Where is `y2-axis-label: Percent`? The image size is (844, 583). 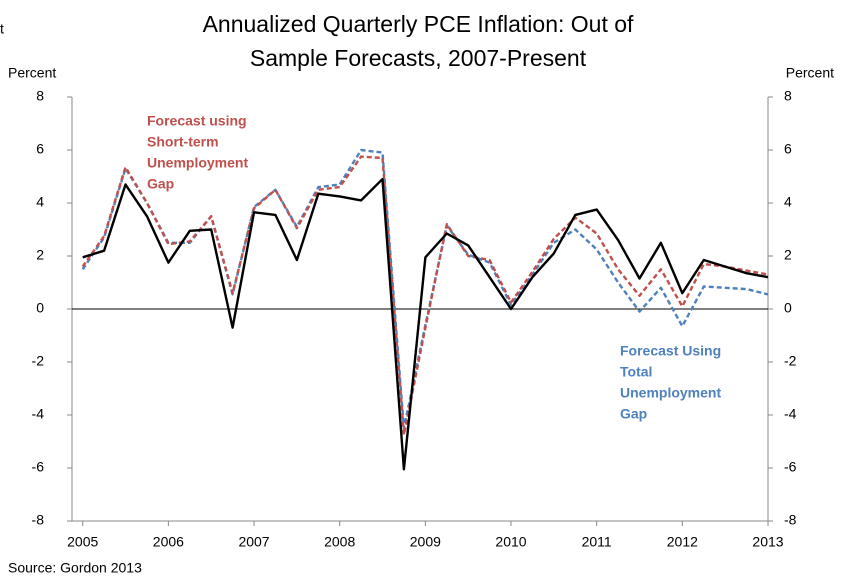 y2-axis-label: Percent is located at coordinates (810, 73).